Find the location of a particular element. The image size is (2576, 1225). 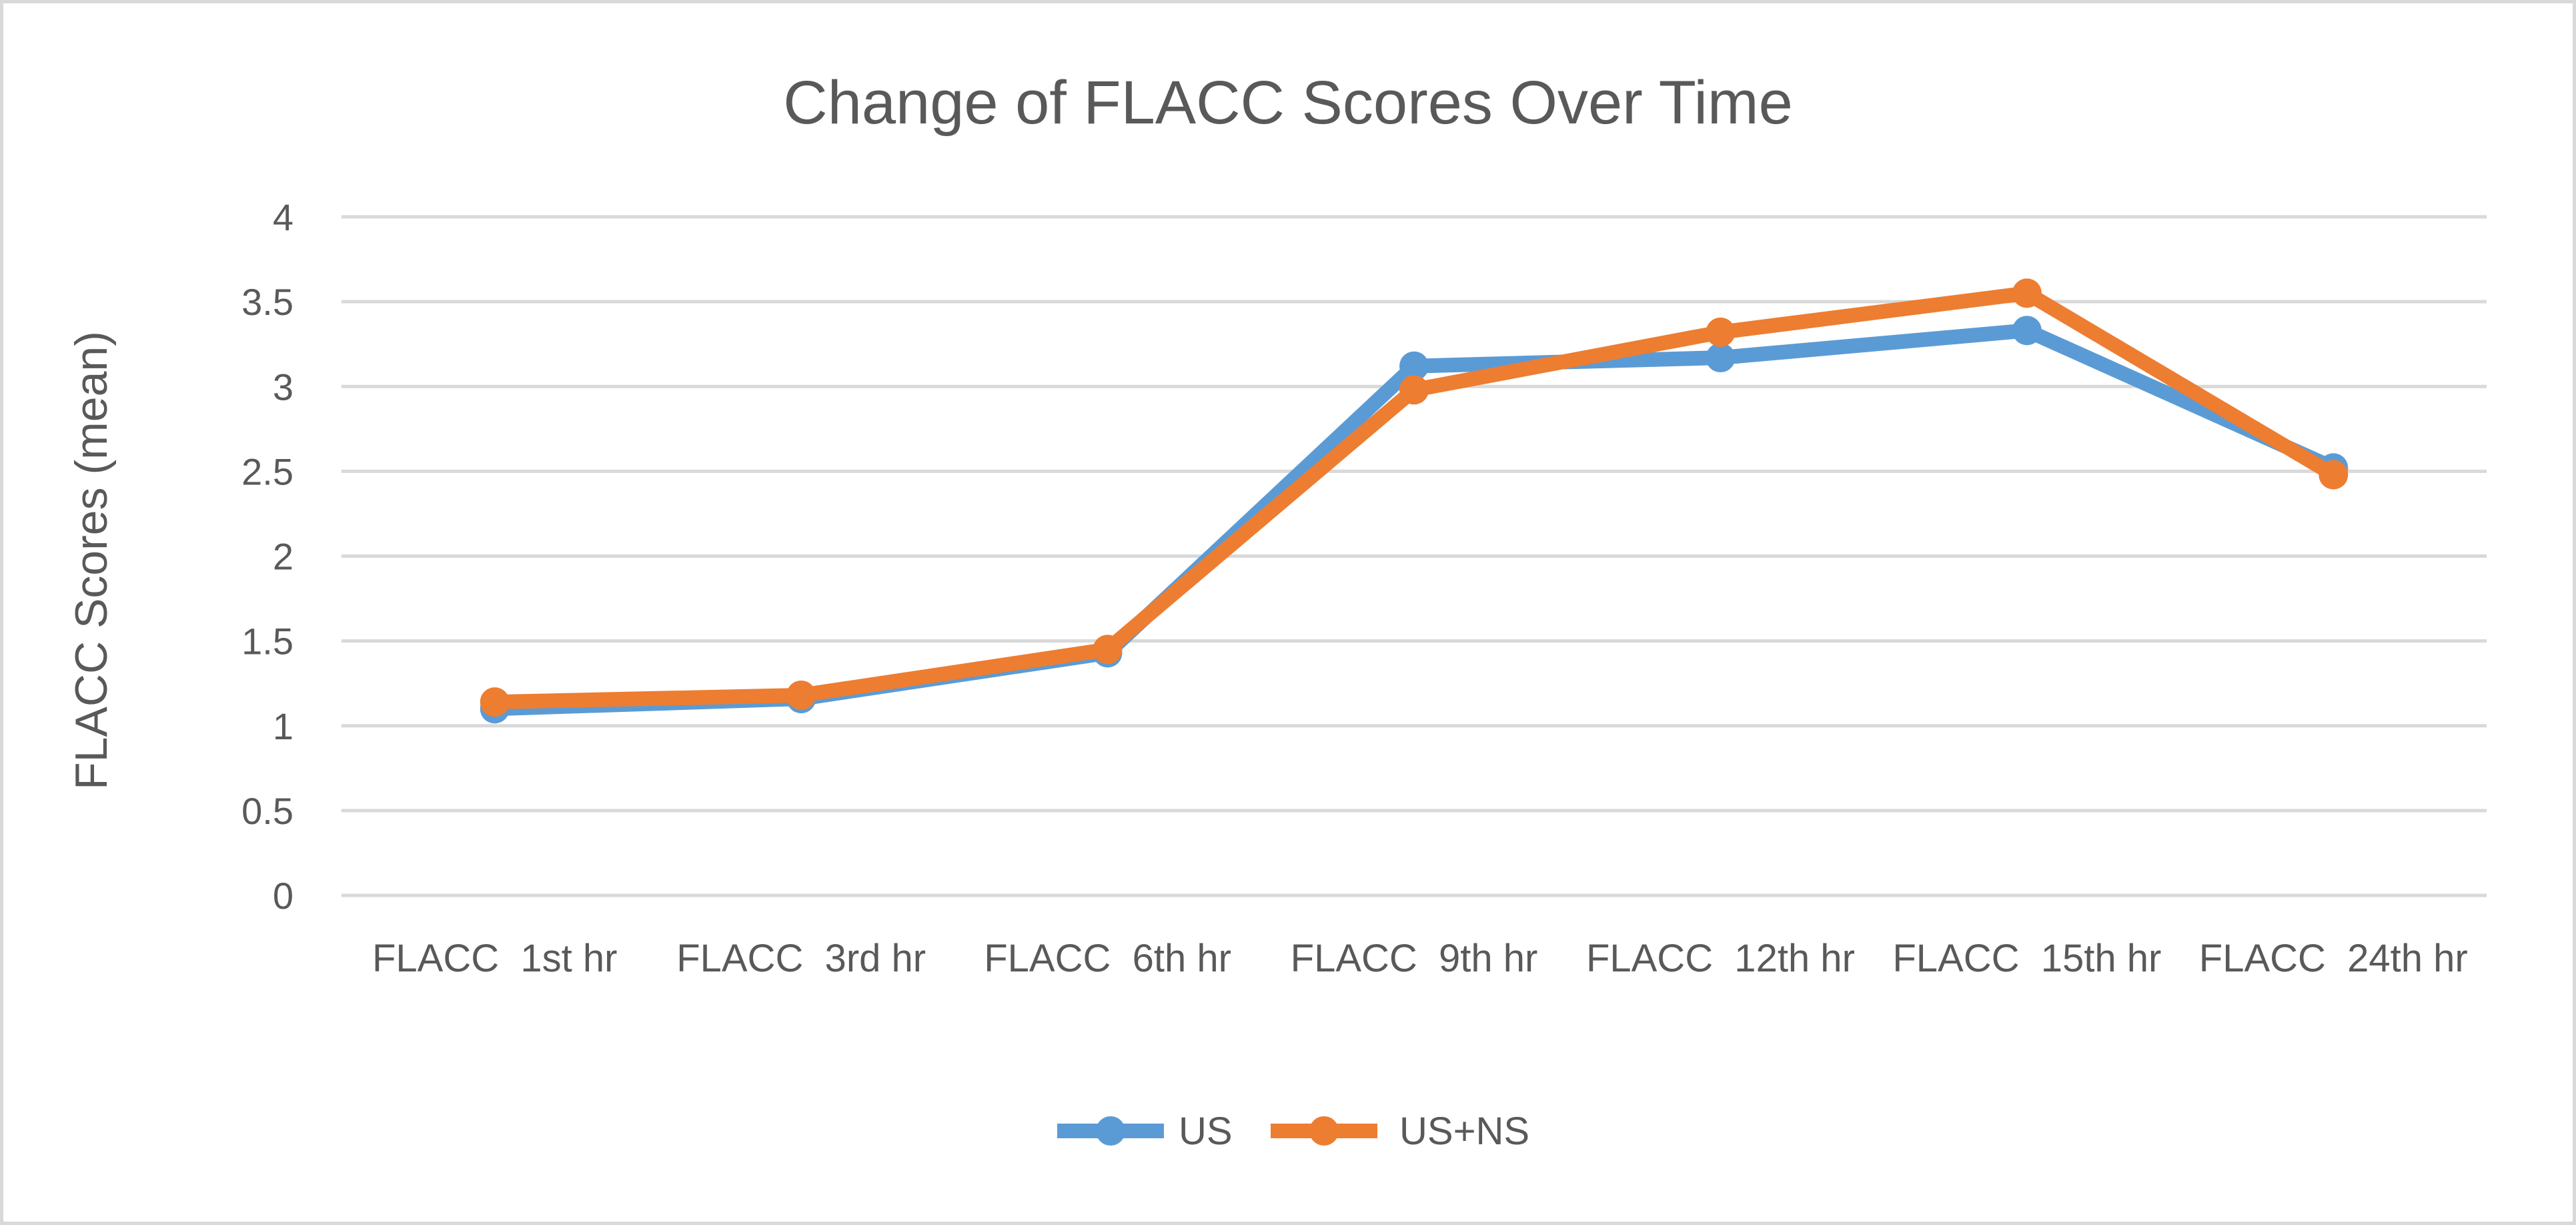

y-tick-label: 1 is located at coordinates (283, 726).